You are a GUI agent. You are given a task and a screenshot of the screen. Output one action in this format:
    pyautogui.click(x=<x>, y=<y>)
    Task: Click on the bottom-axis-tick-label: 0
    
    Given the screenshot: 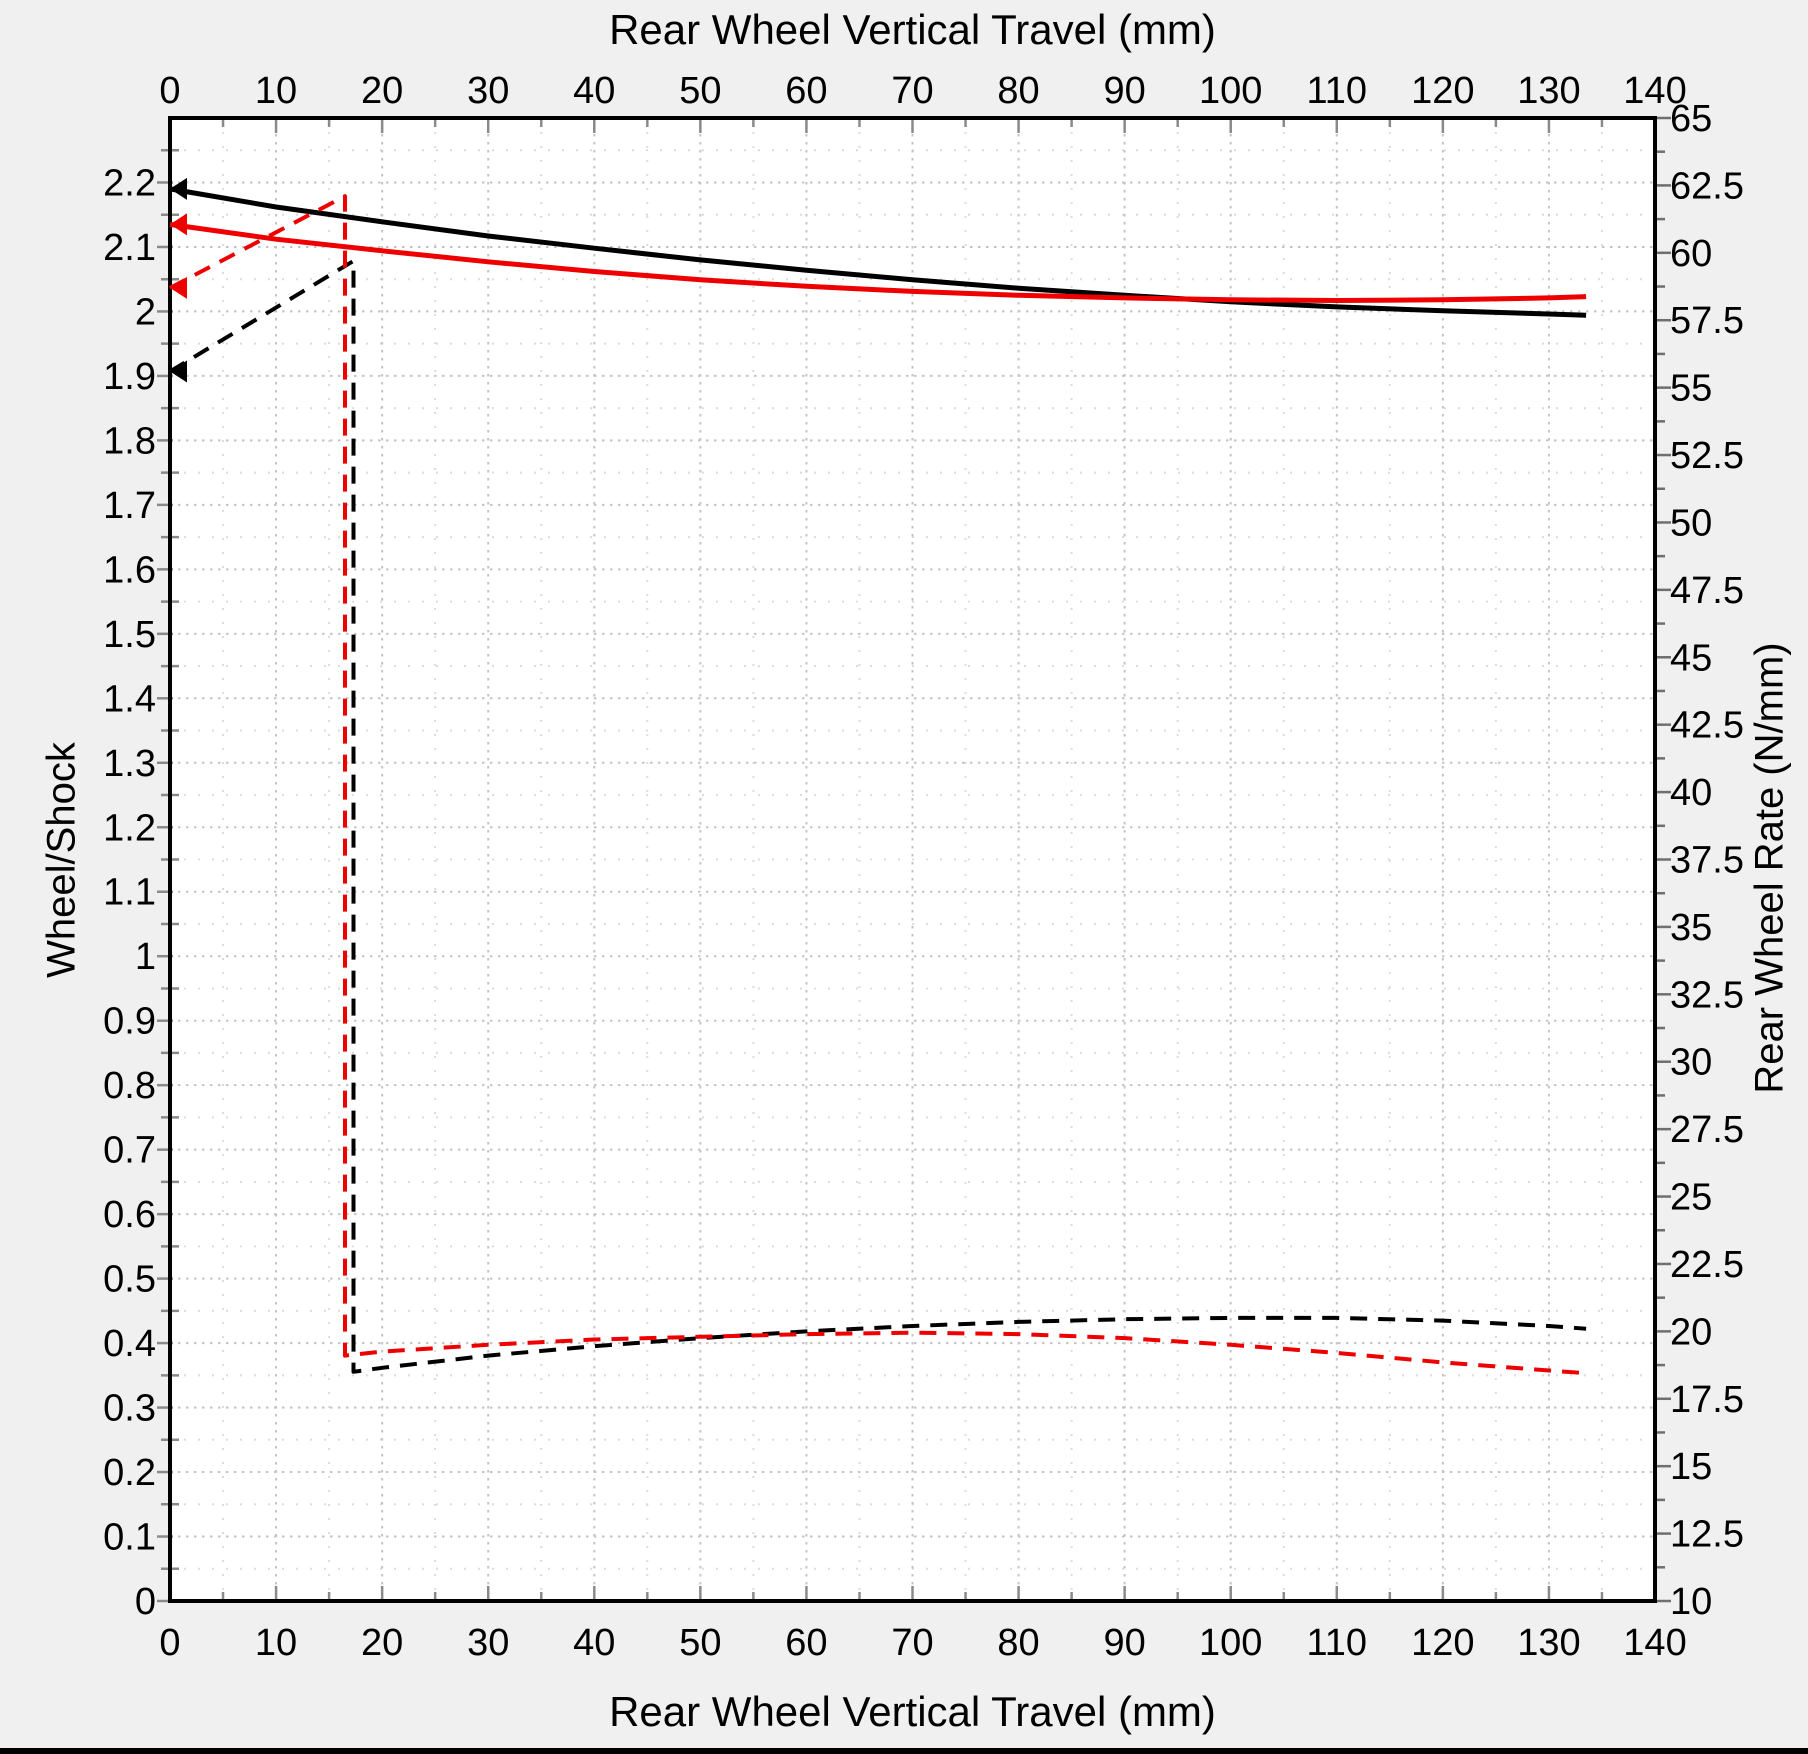 What is the action you would take?
    pyautogui.click(x=169, y=1643)
    